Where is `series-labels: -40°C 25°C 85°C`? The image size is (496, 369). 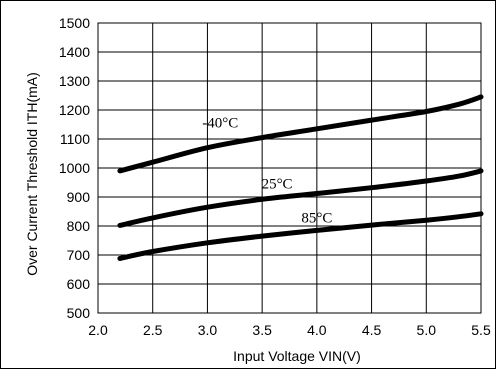 series-labels: -40°C 25°C 85°C is located at coordinates (267, 171).